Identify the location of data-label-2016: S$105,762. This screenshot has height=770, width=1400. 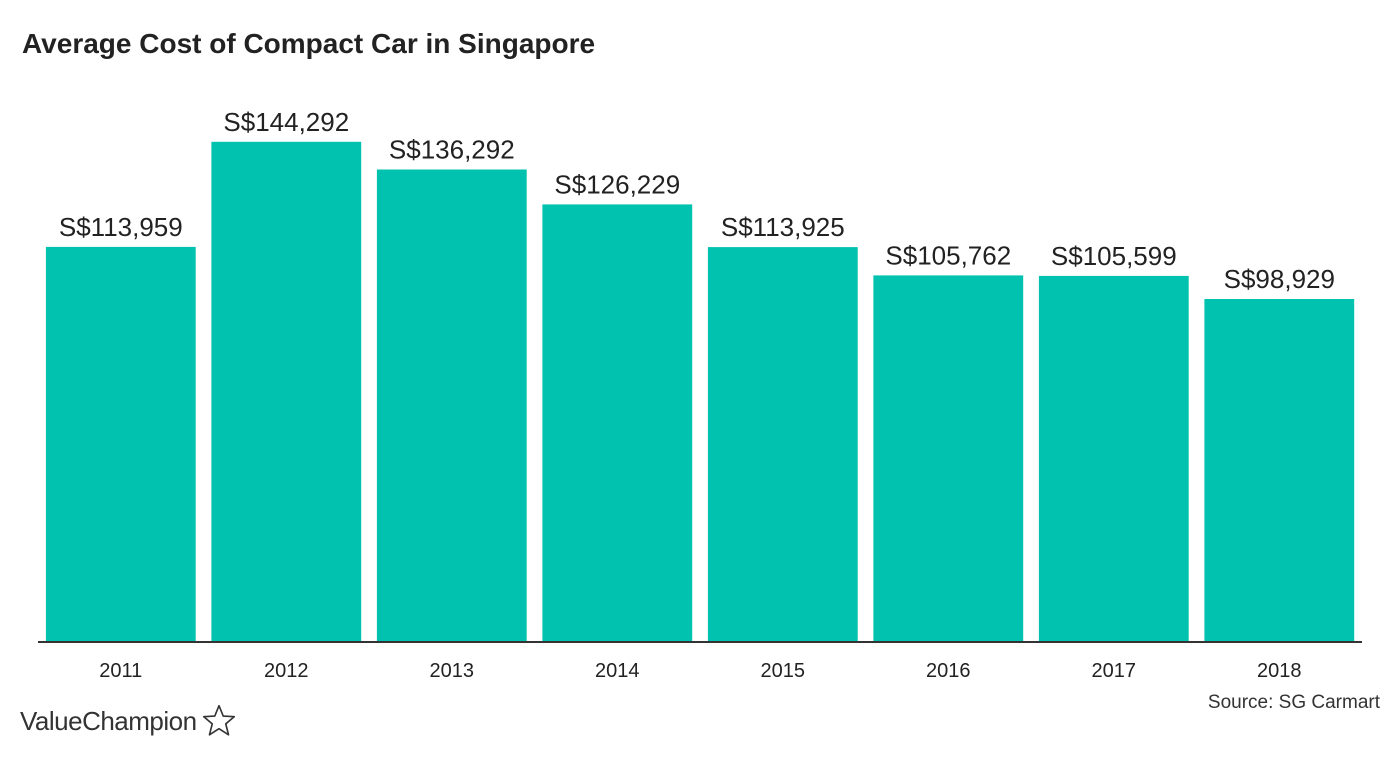
(948, 255).